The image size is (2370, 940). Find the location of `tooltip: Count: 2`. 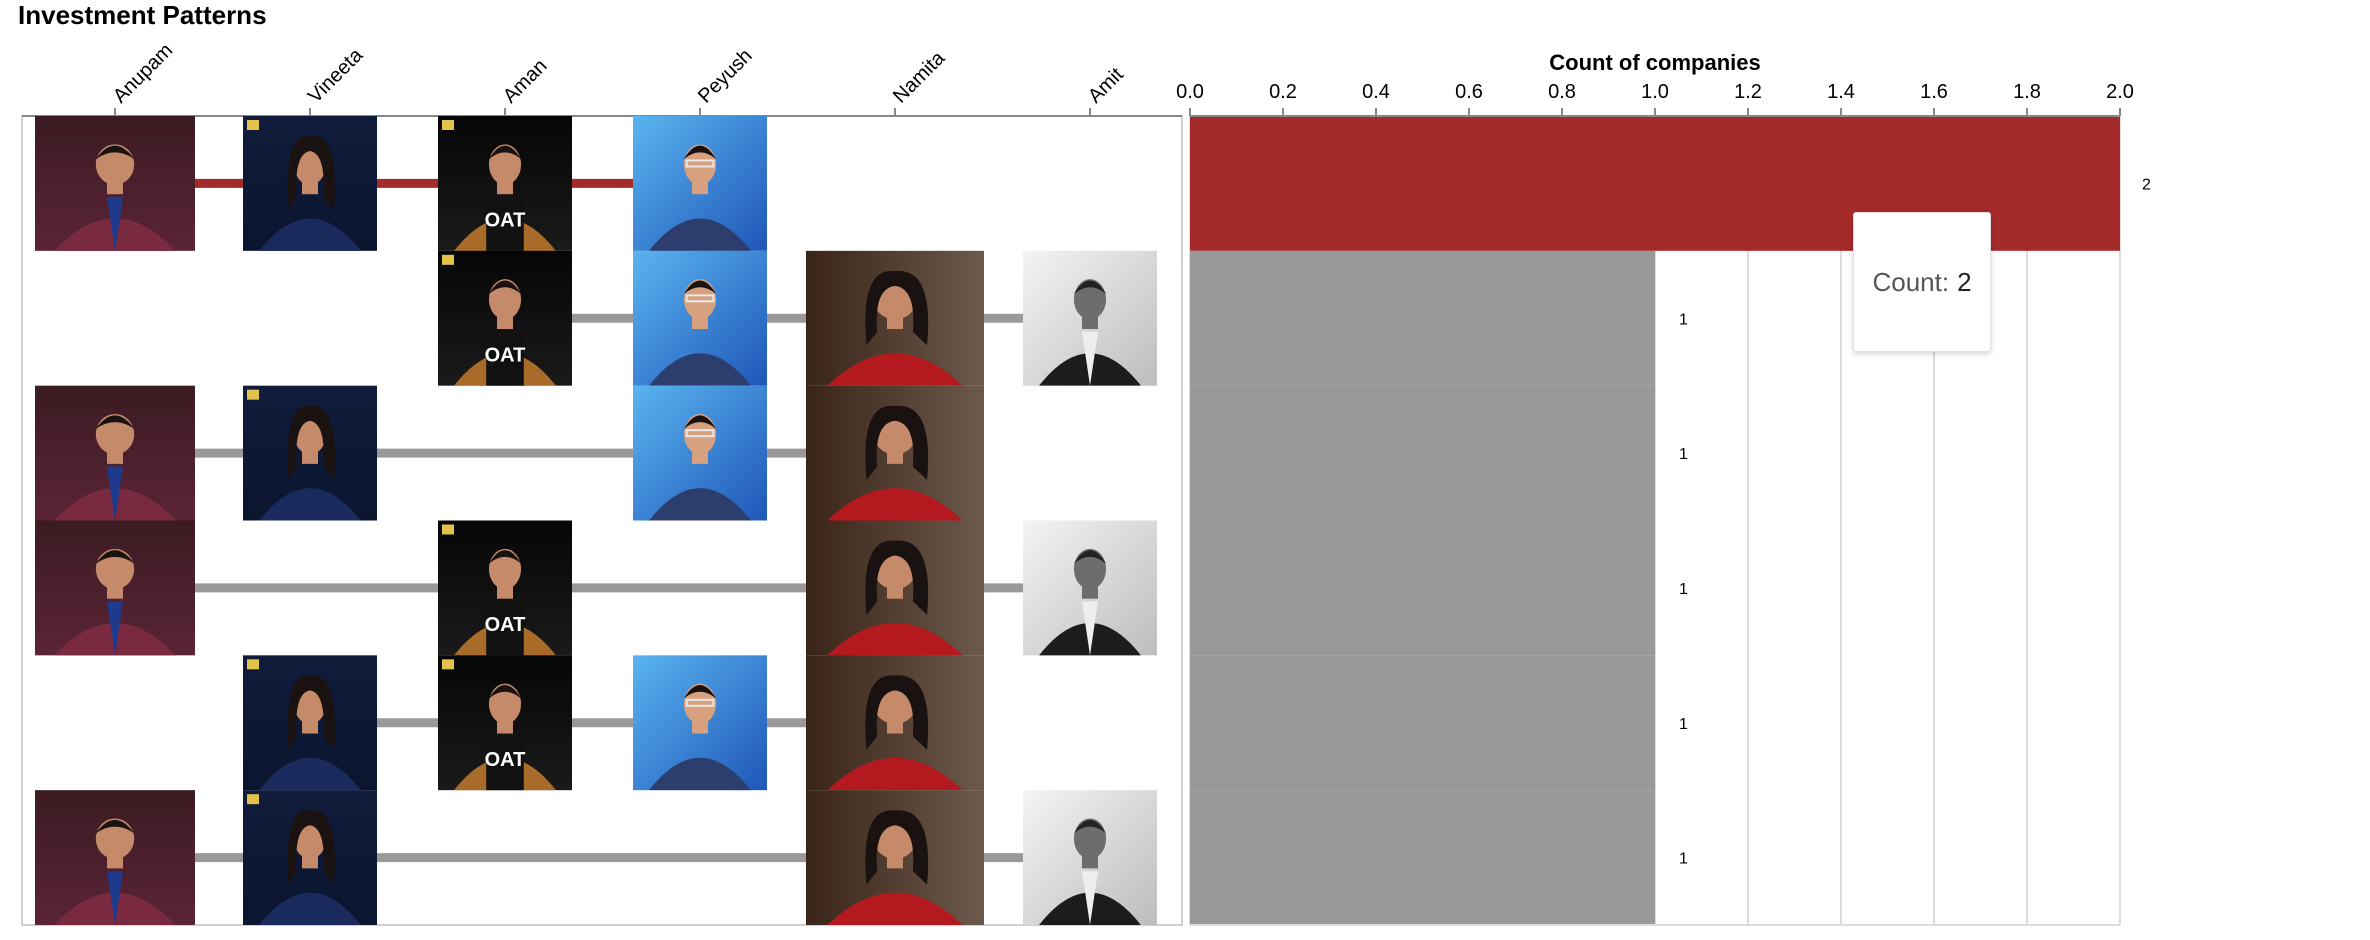

tooltip: Count: 2 is located at coordinates (1922, 282).